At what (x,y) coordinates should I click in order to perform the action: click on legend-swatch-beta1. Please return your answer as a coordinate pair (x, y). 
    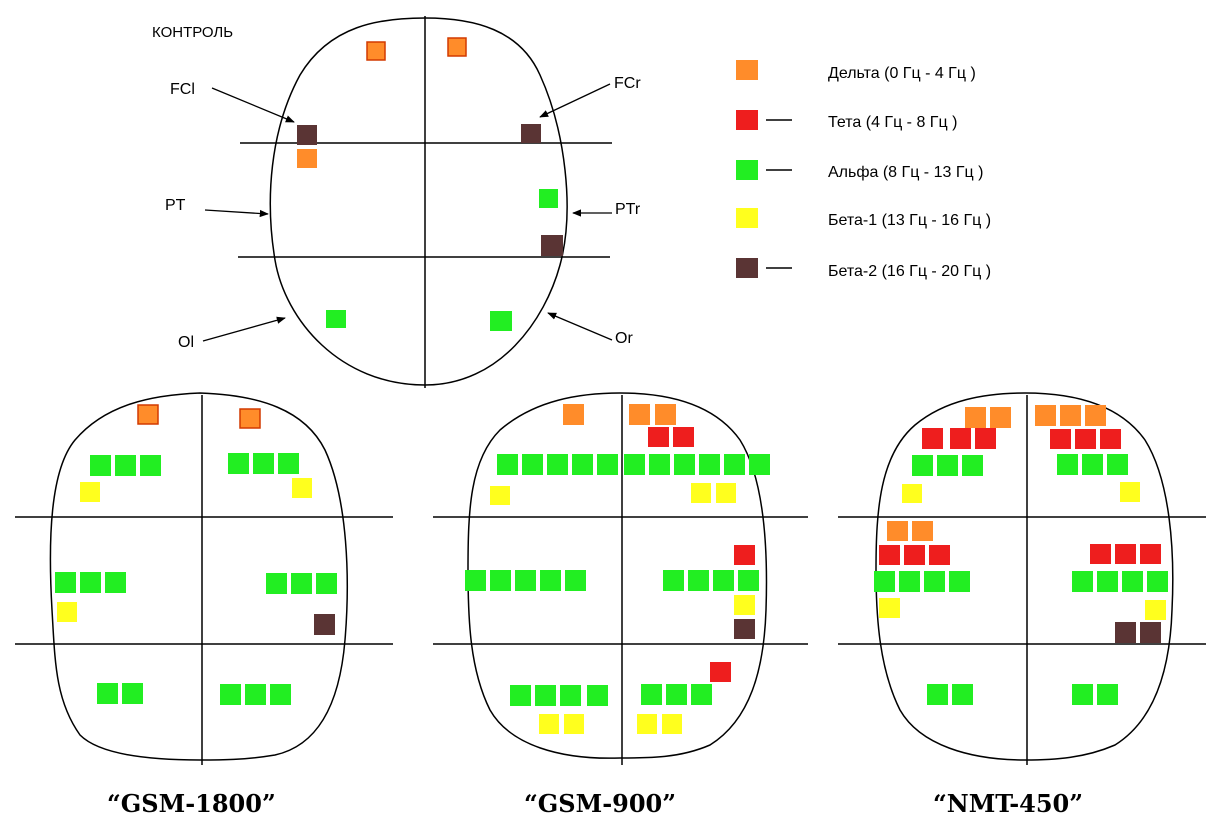
    Looking at the image, I should click on (747, 218).